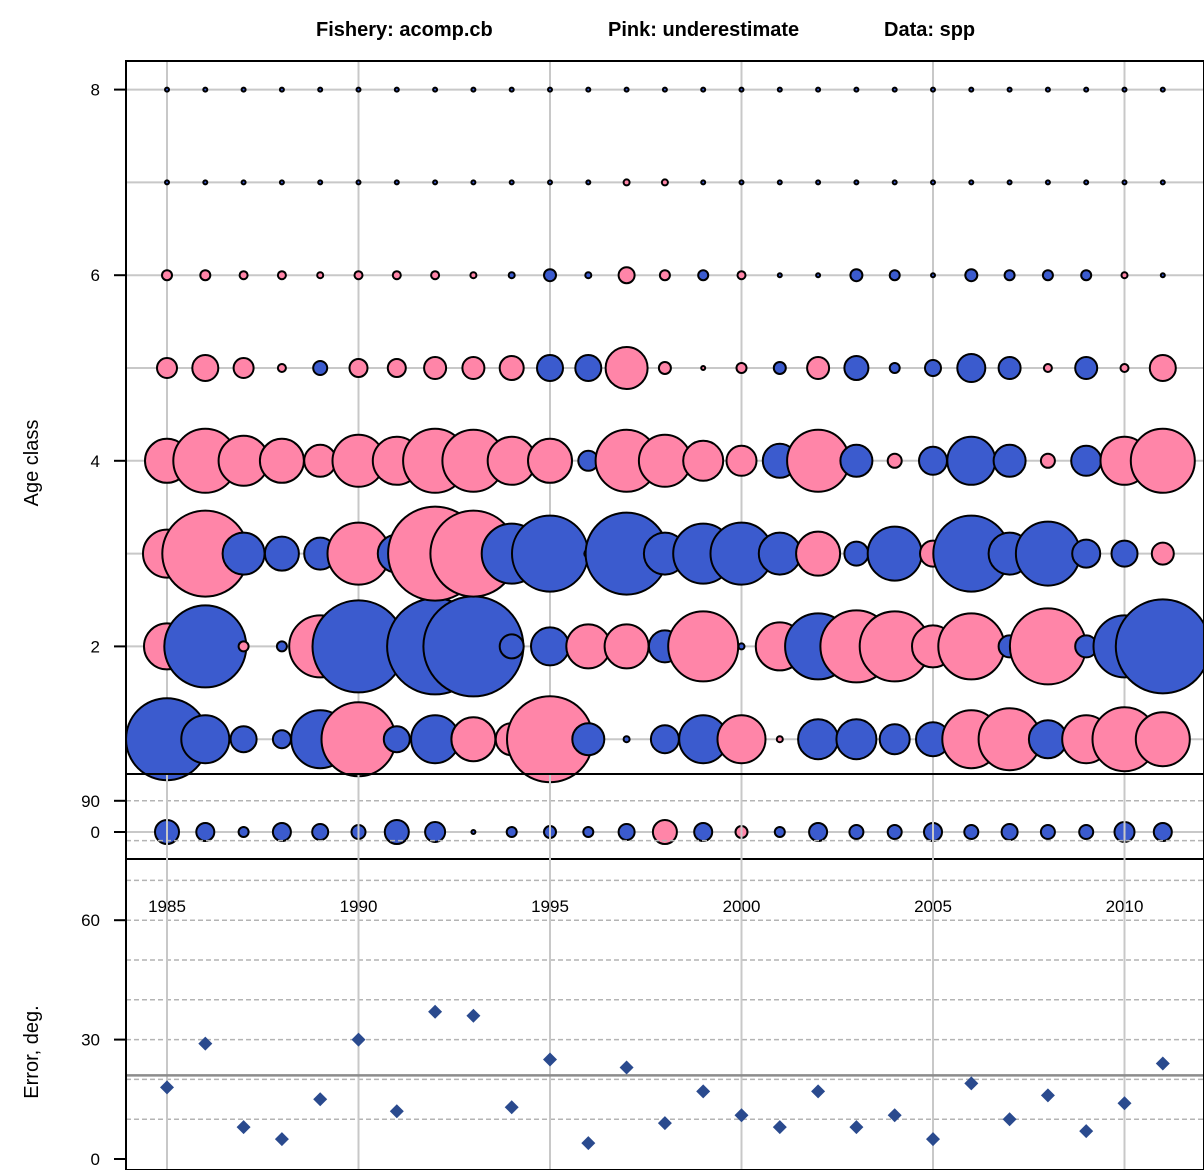  I want to click on error-marker-2000, so click(741, 1115).